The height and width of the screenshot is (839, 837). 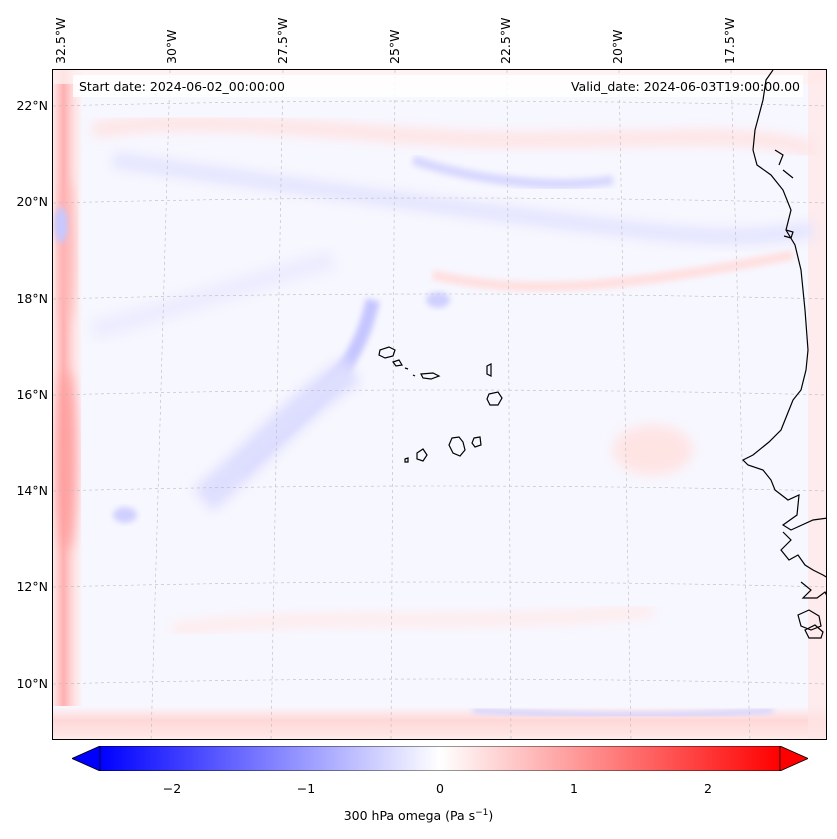 What do you see at coordinates (438, 300) in the screenshot?
I see `blue-patch-central` at bounding box center [438, 300].